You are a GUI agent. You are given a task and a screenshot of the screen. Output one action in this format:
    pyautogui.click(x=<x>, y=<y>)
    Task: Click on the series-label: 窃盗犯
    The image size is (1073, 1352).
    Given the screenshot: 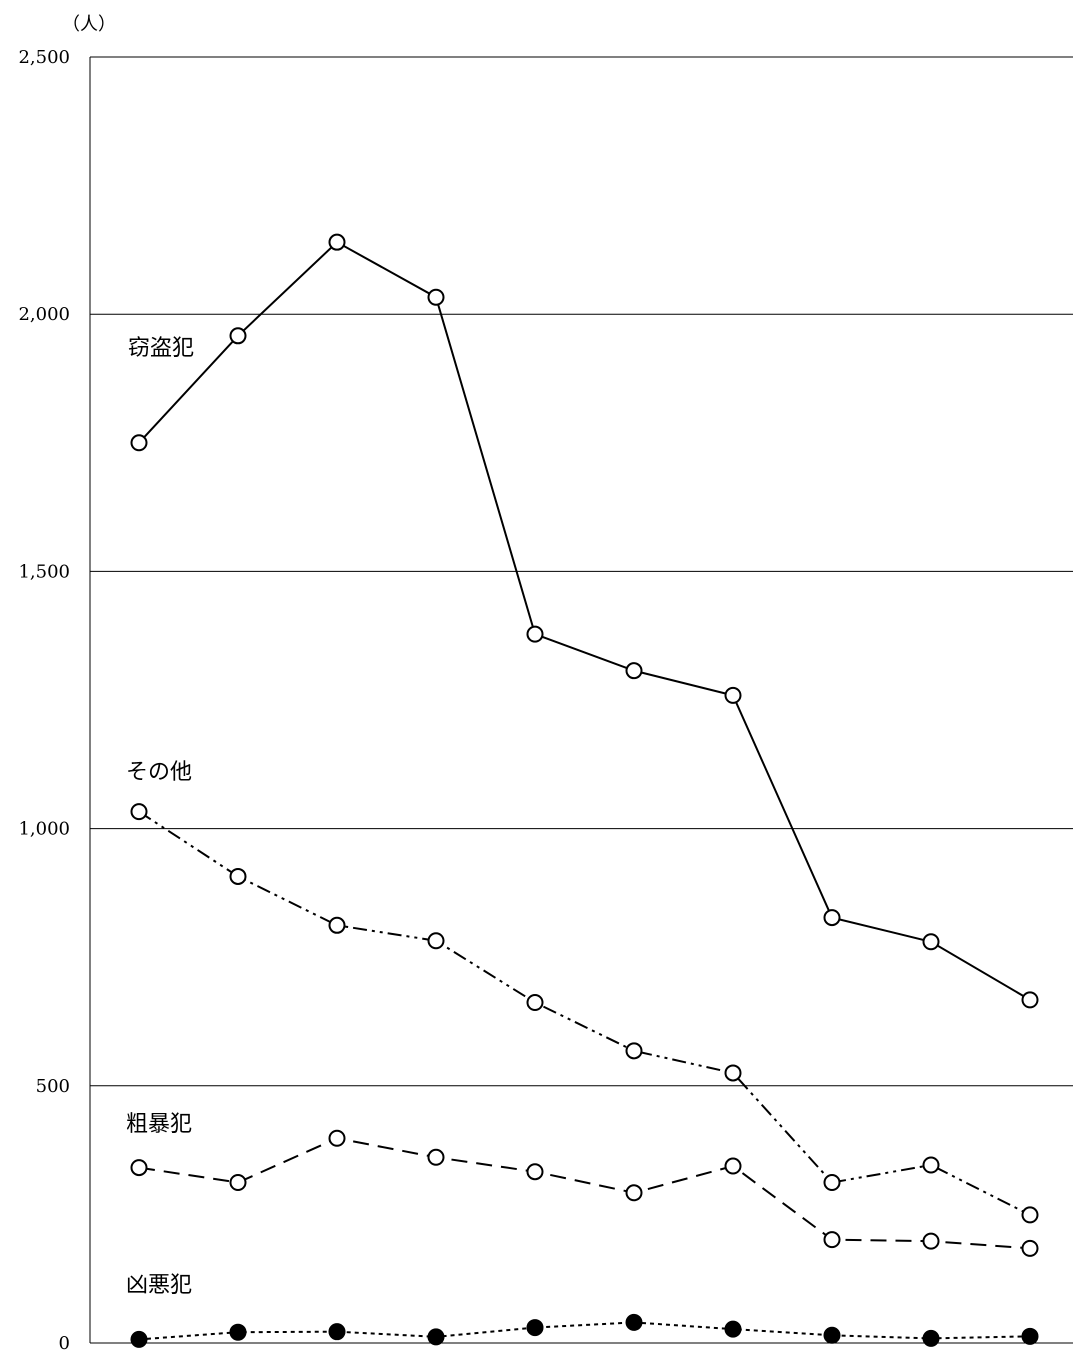 What is the action you would take?
    pyautogui.click(x=161, y=348)
    